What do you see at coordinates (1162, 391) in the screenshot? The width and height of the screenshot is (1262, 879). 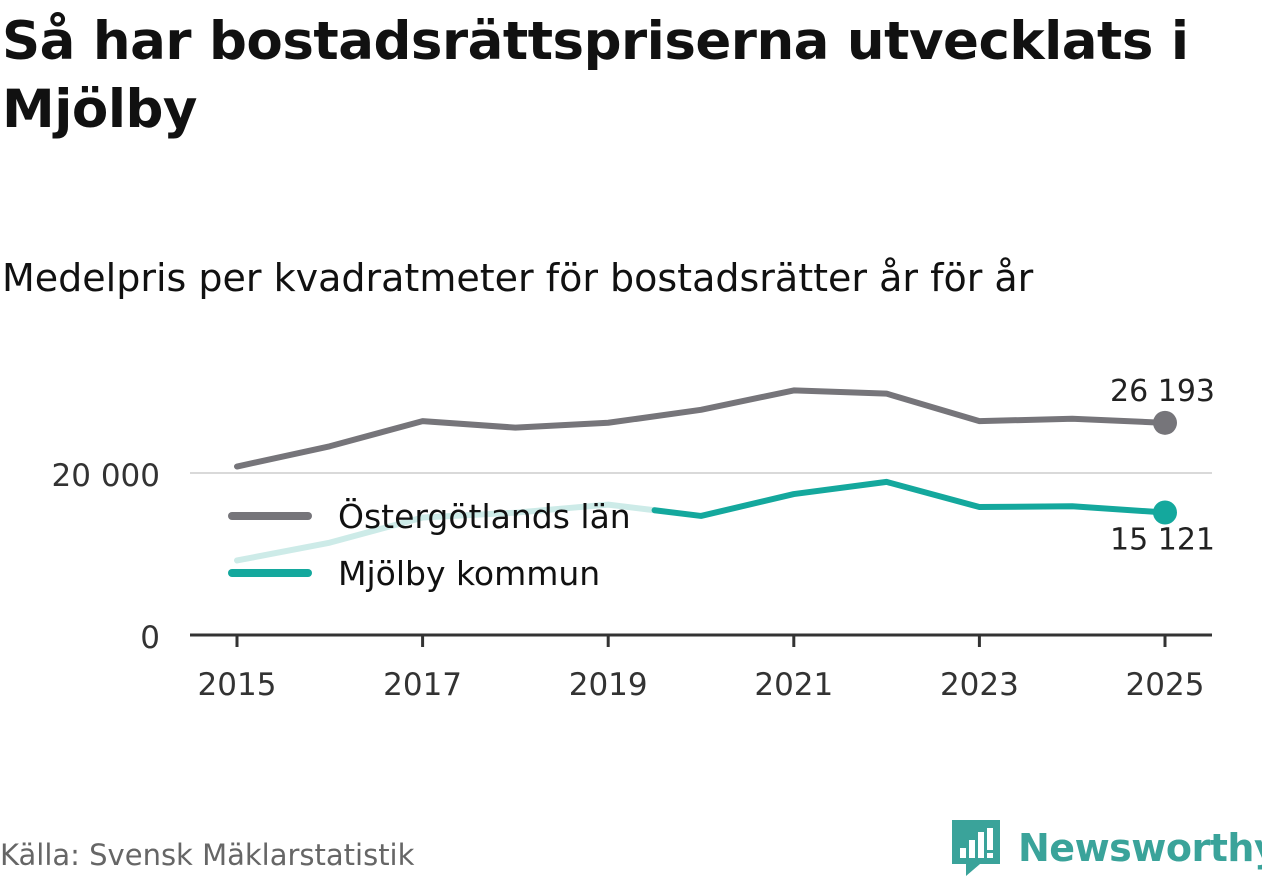 I see `data-label-ostergotlands-lan: 26 193` at bounding box center [1162, 391].